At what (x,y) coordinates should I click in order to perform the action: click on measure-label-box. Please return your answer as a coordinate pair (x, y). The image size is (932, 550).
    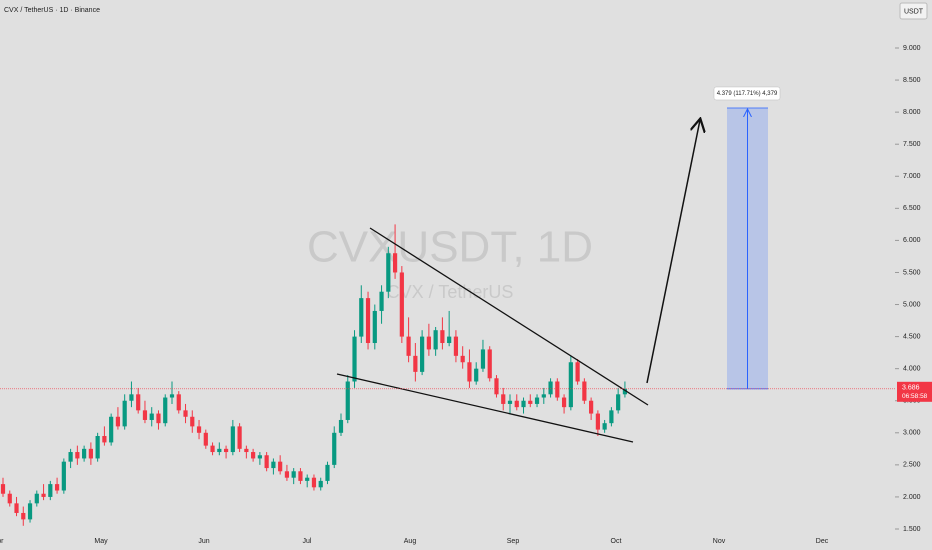
    Looking at the image, I should click on (747, 93).